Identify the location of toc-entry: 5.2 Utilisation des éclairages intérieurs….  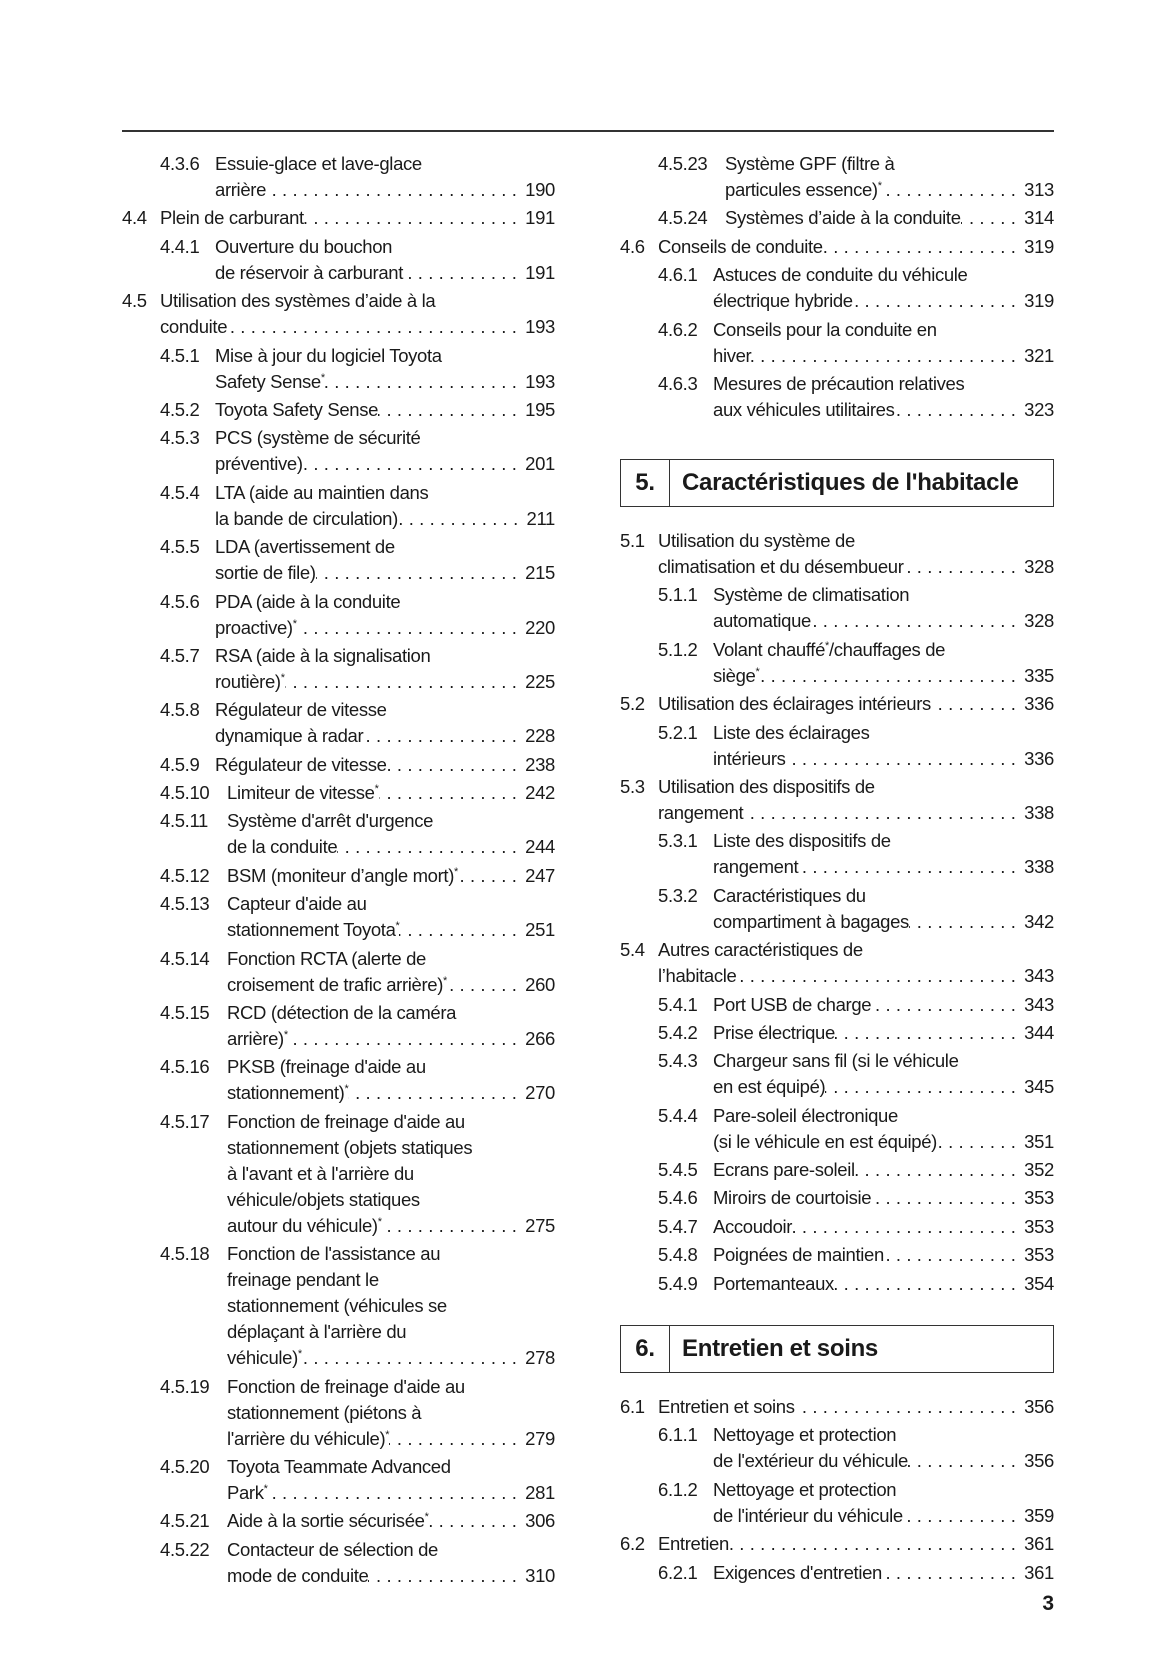
(837, 704).